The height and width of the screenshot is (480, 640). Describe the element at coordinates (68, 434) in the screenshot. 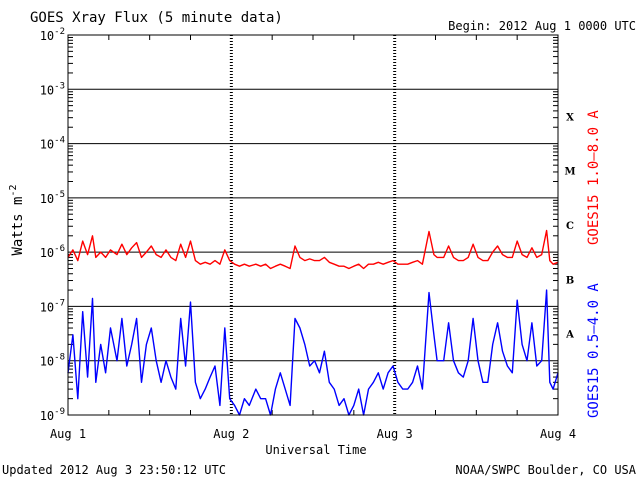

I see `x-tick-label: Aug 1` at that location.